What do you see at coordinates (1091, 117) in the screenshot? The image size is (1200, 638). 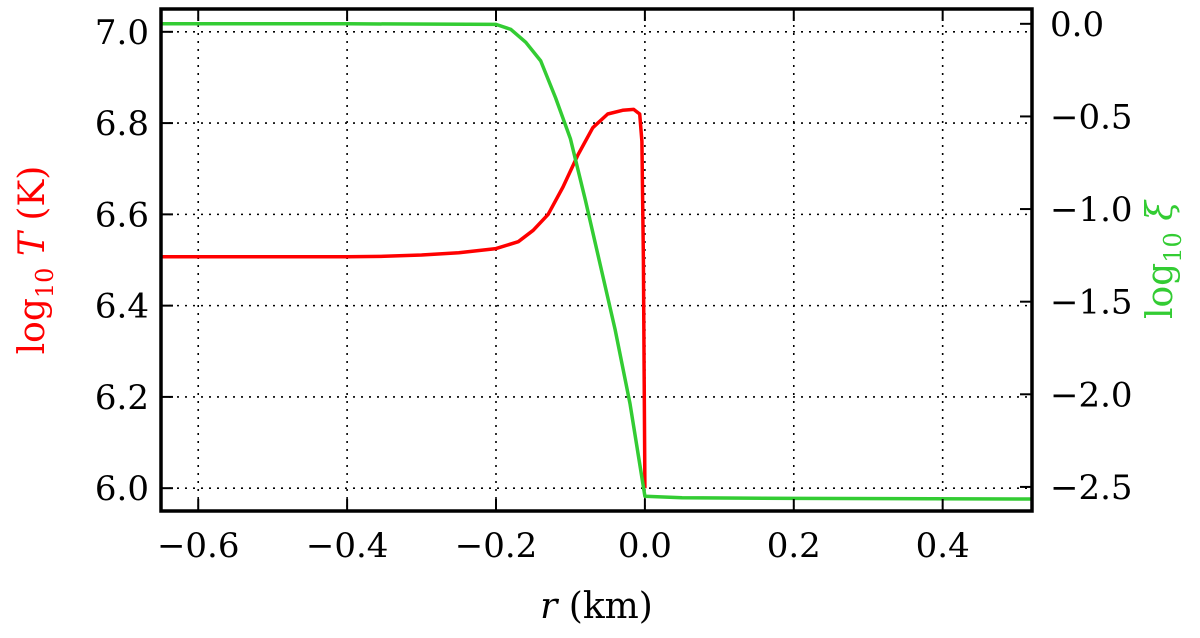 I see `y-right-tick-label: −0.5` at bounding box center [1091, 117].